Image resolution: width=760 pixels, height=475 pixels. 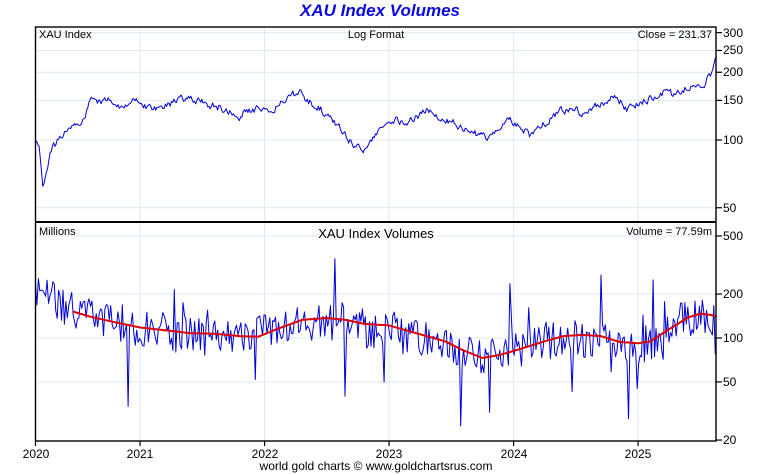 I want to click on y-tick-label-price-150: 150, so click(x=733, y=100).